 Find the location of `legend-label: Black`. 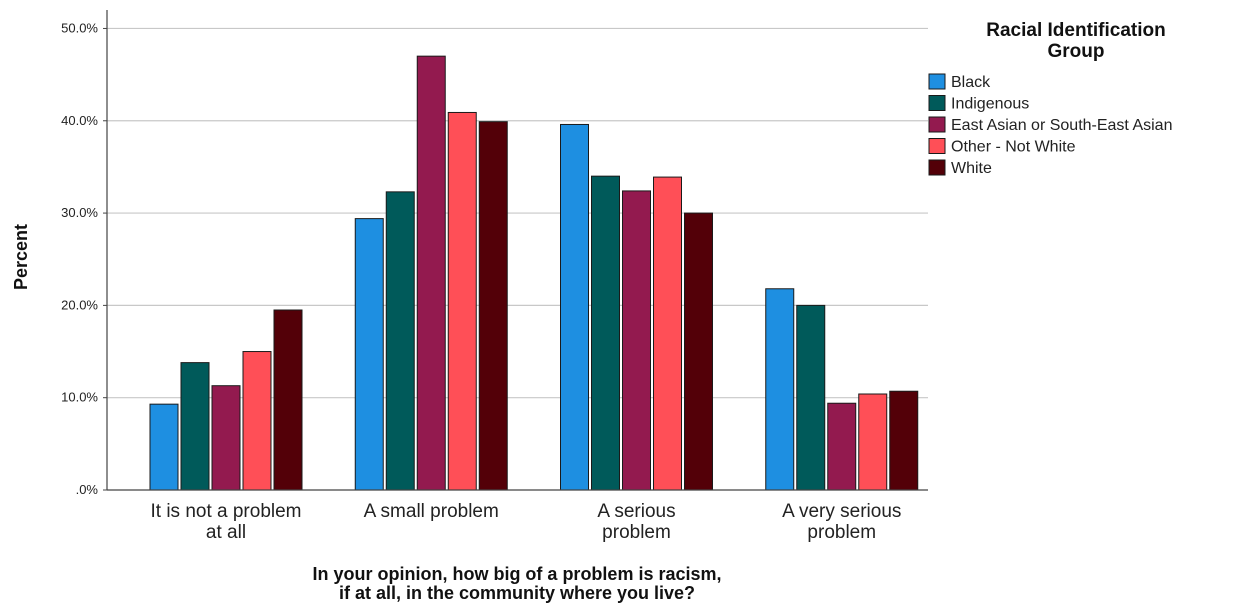

legend-label: Black is located at coordinates (971, 82).